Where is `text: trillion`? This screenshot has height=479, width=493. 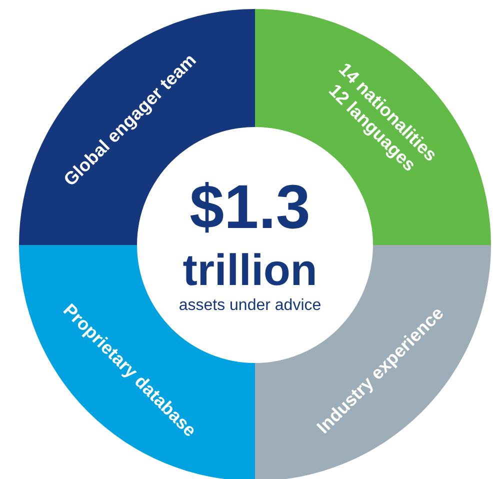
text: trillion is located at coordinates (250, 270).